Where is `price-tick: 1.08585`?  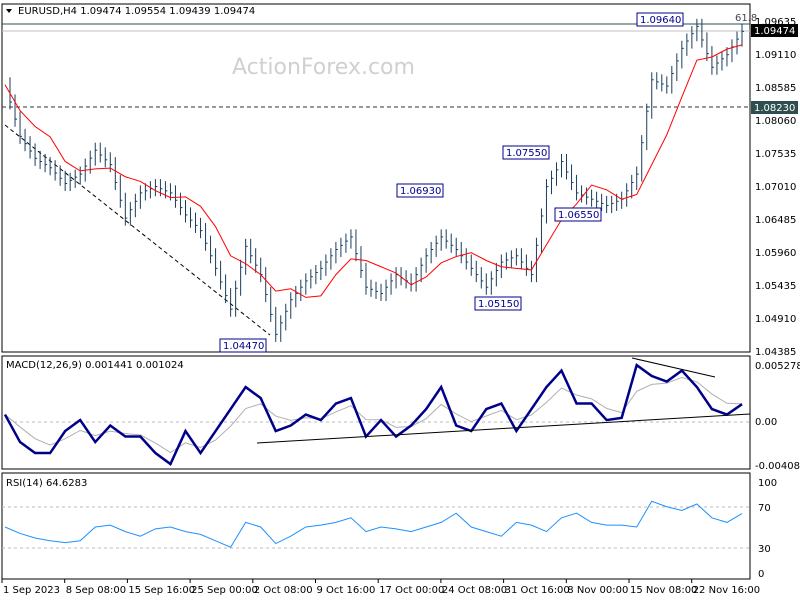
price-tick: 1.08585 is located at coordinates (775, 88).